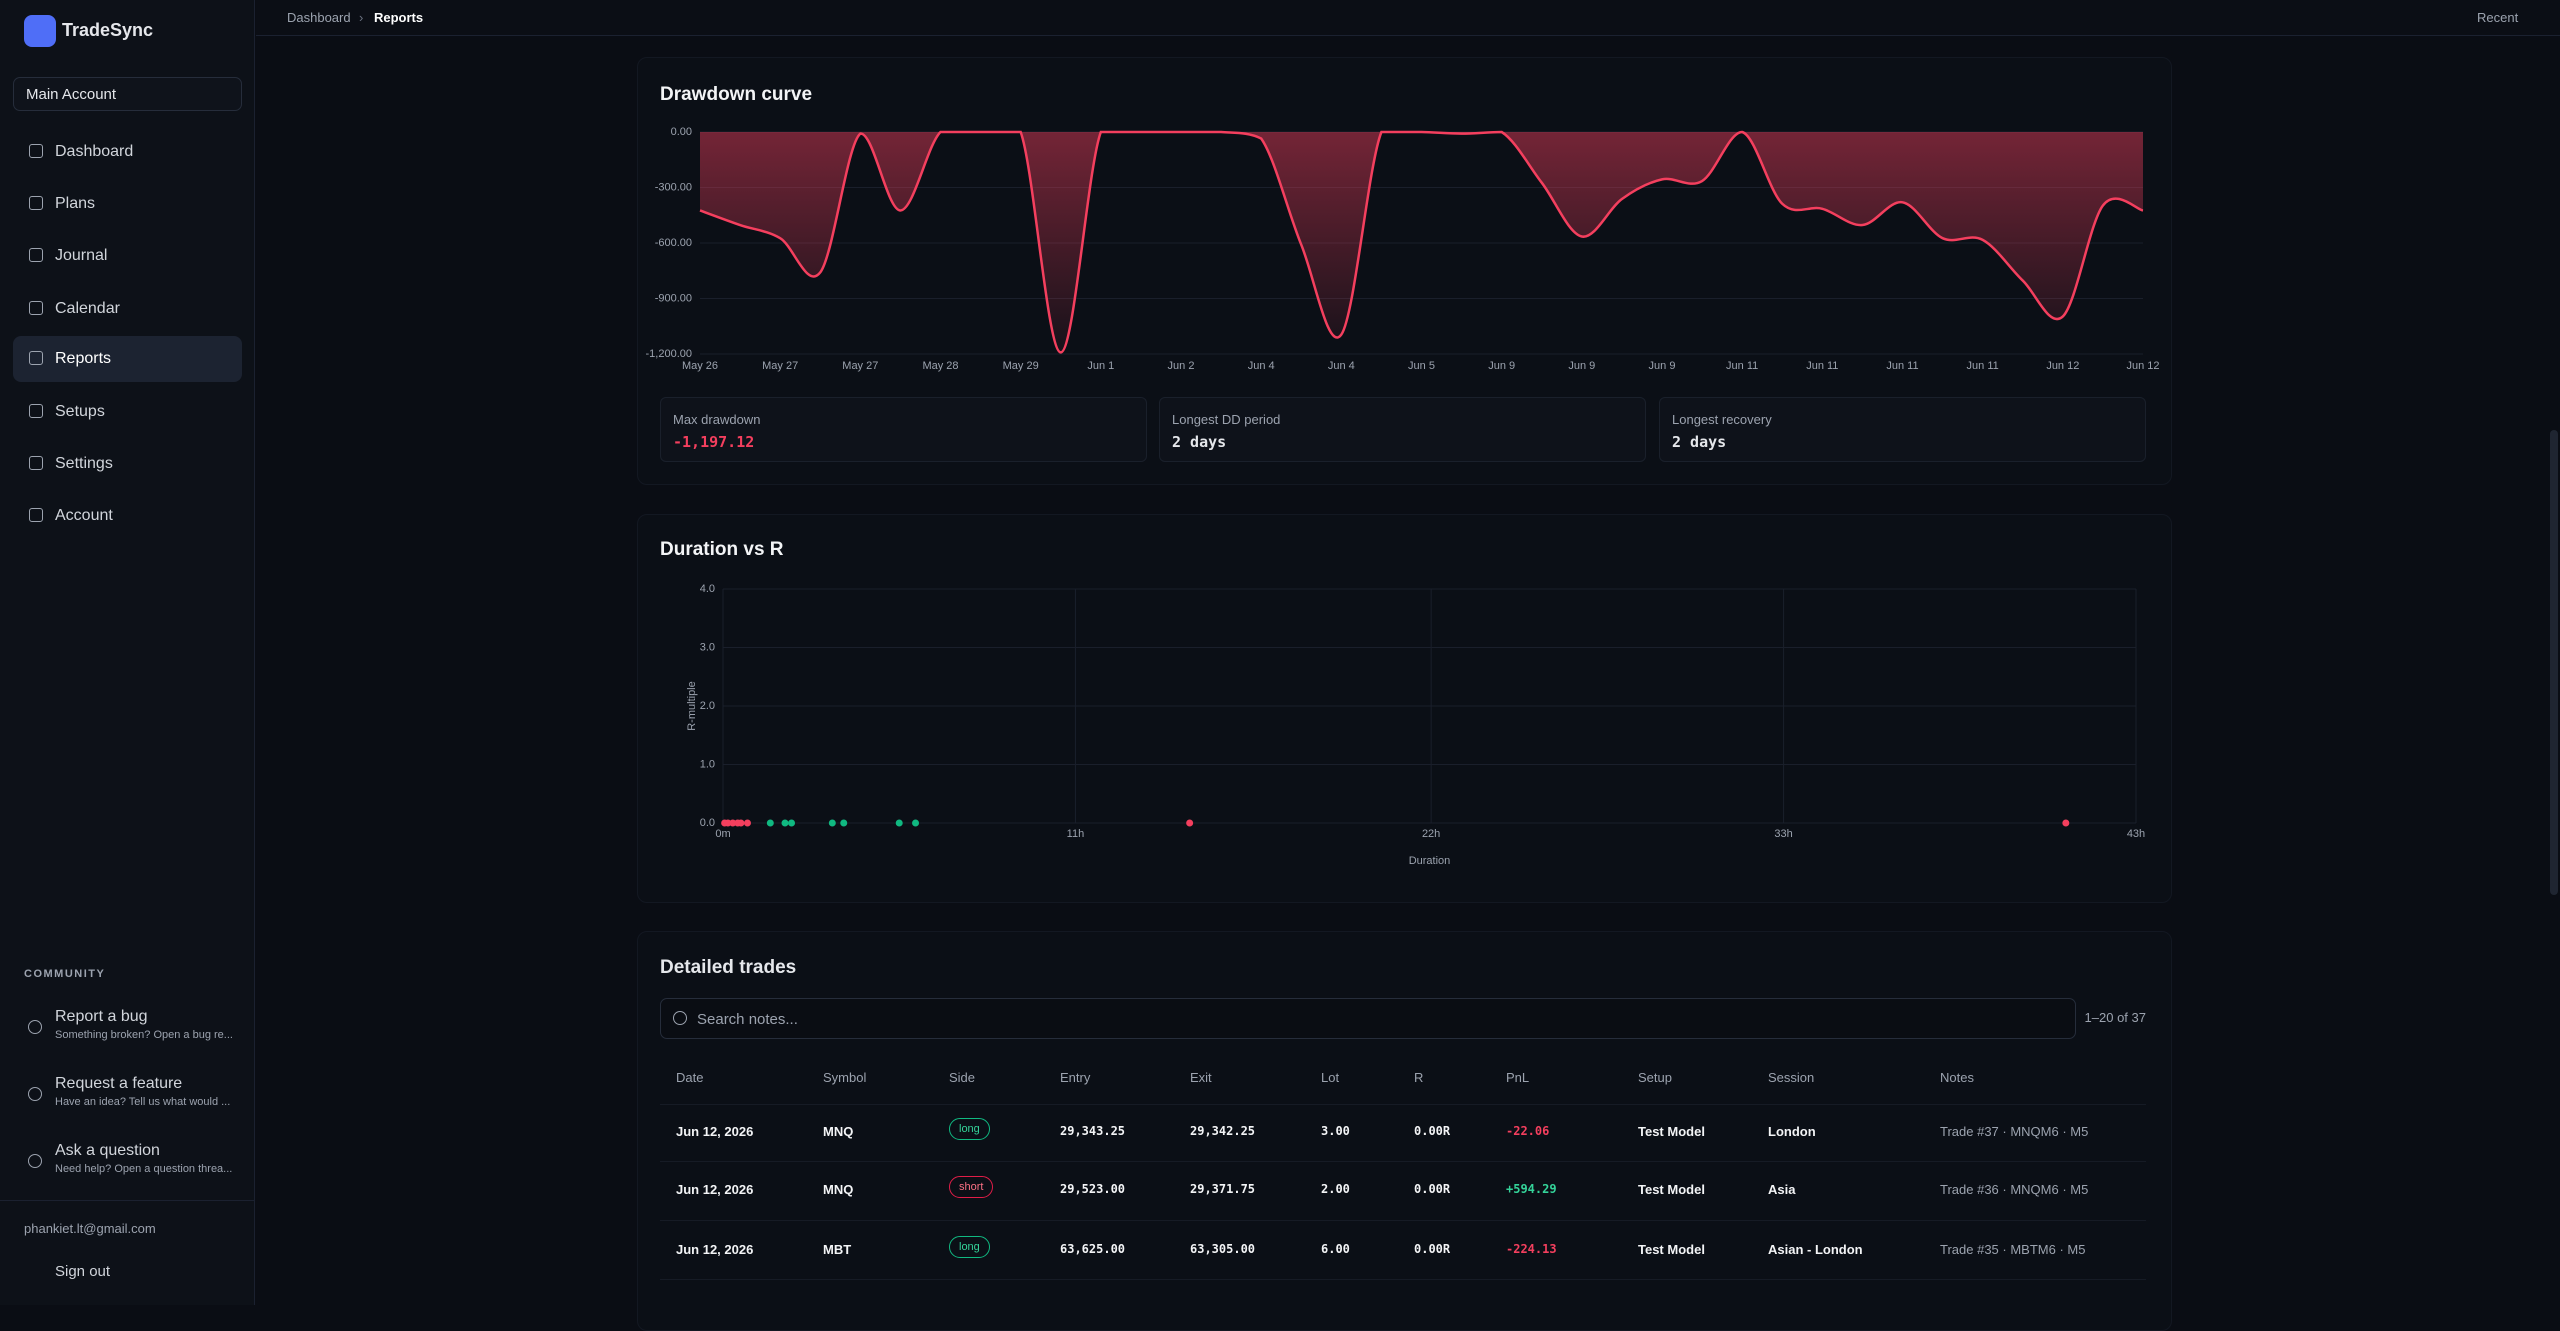 This screenshot has height=1331, width=2560. What do you see at coordinates (127, 204) in the screenshot?
I see `nav-item: Plans` at bounding box center [127, 204].